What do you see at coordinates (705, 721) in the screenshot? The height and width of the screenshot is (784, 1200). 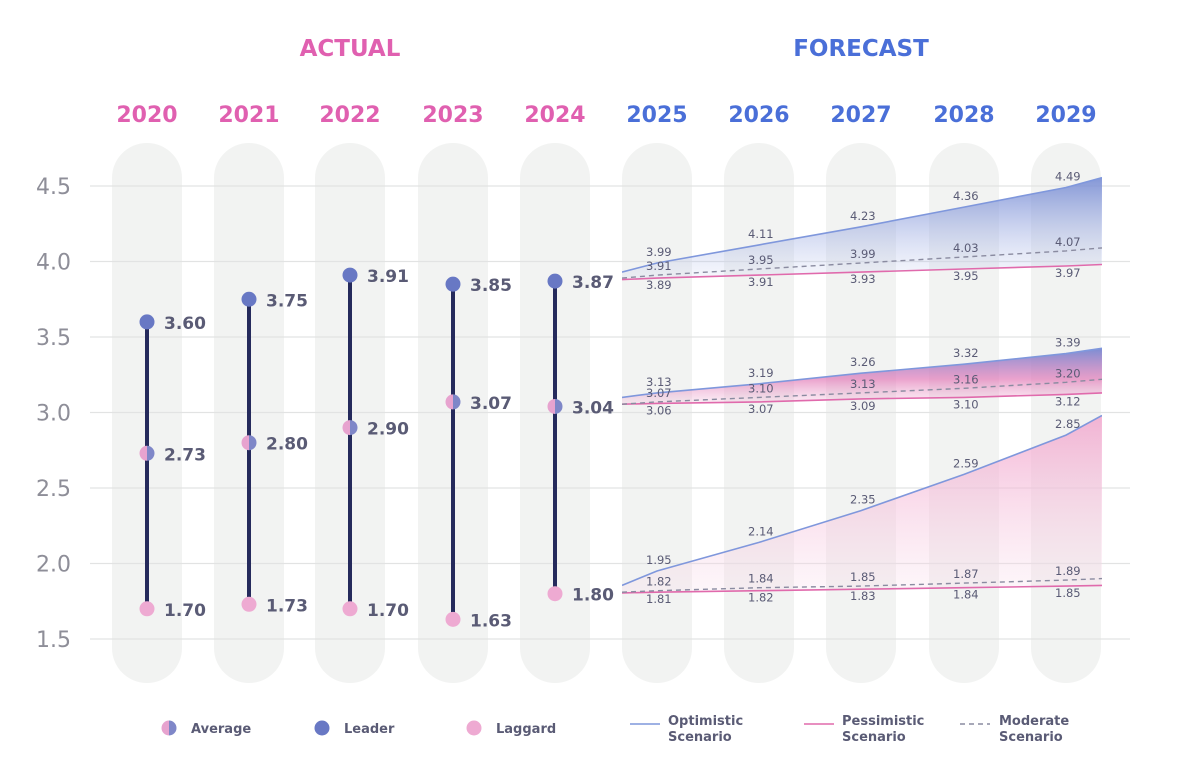 I see `legend-optimistic-label: Optimistic` at bounding box center [705, 721].